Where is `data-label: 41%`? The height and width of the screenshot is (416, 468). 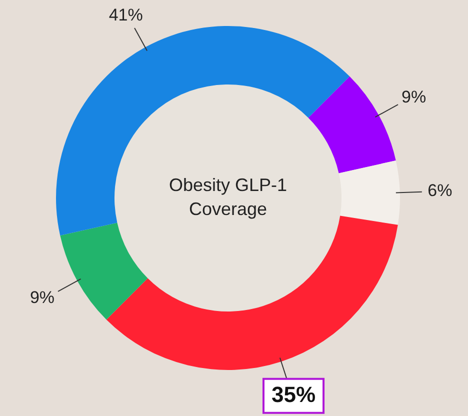
data-label: 41% is located at coordinates (125, 14).